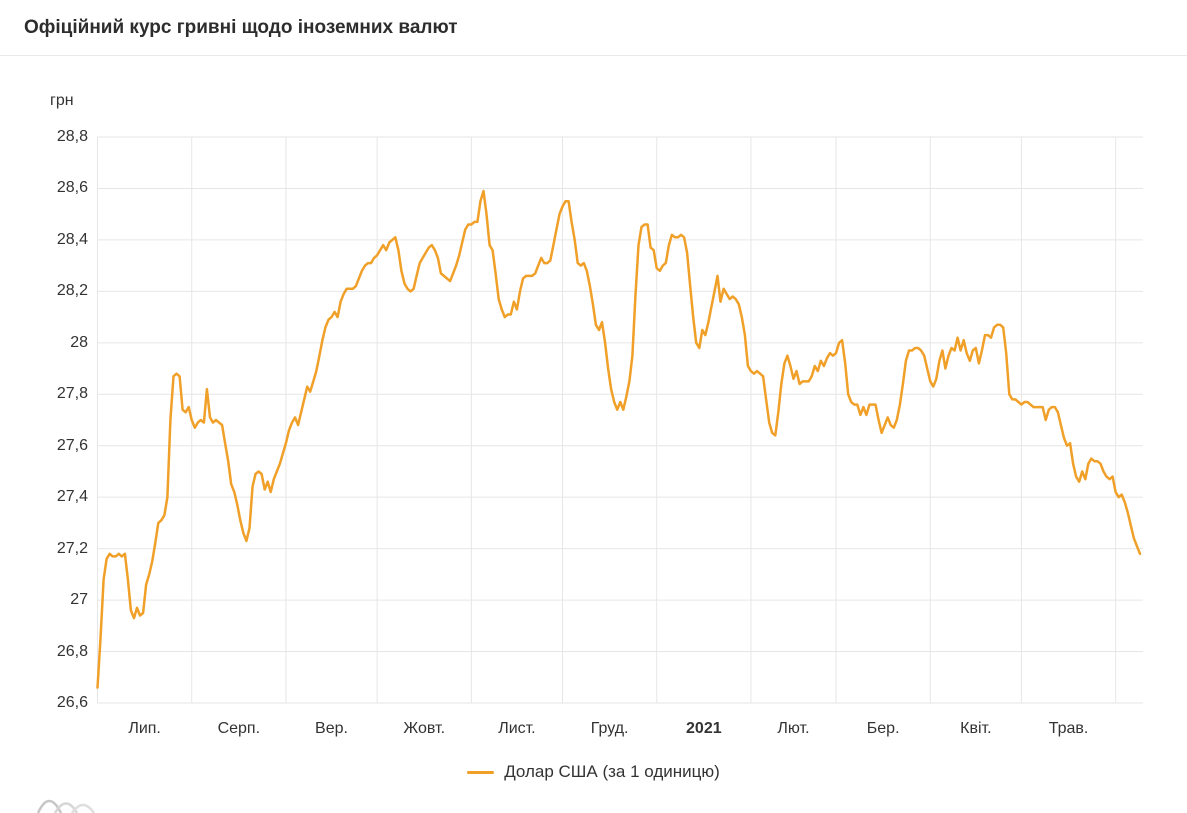 This screenshot has width=1187, height=813. What do you see at coordinates (79, 342) in the screenshot?
I see `y-axis-tick-label: 28` at bounding box center [79, 342].